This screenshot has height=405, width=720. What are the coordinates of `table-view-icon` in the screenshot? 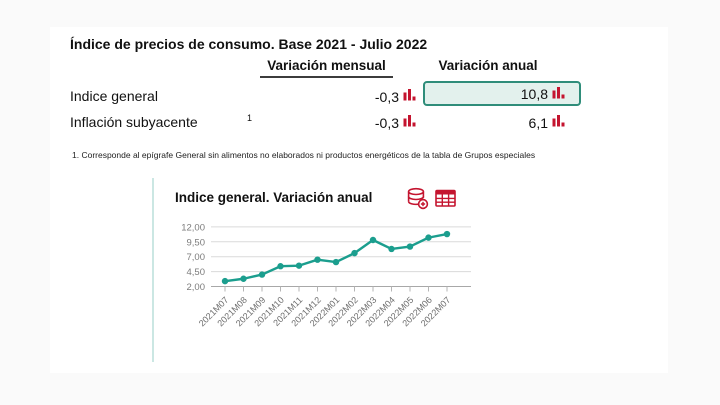 It's located at (445, 198).